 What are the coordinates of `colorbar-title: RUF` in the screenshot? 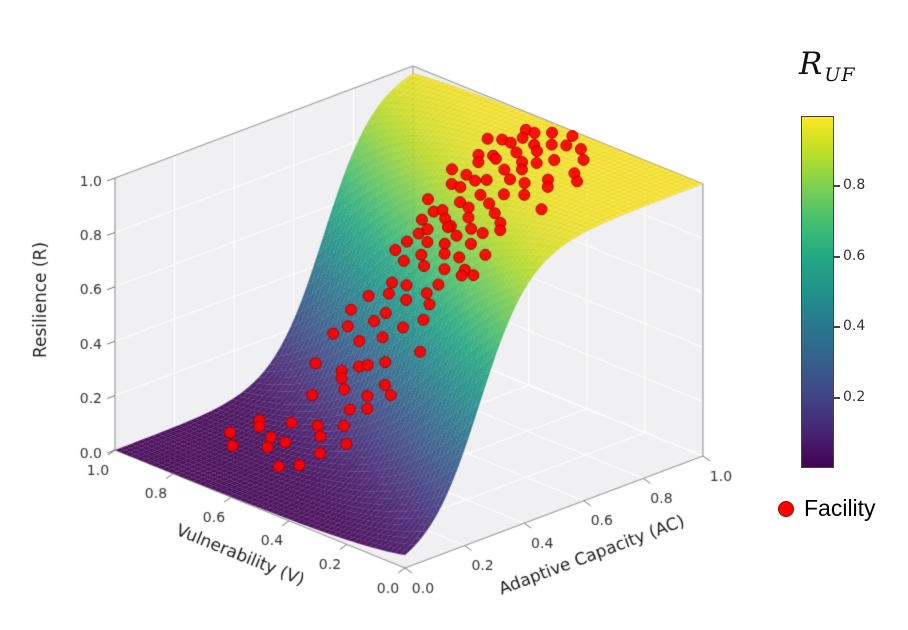 It's located at (827, 66).